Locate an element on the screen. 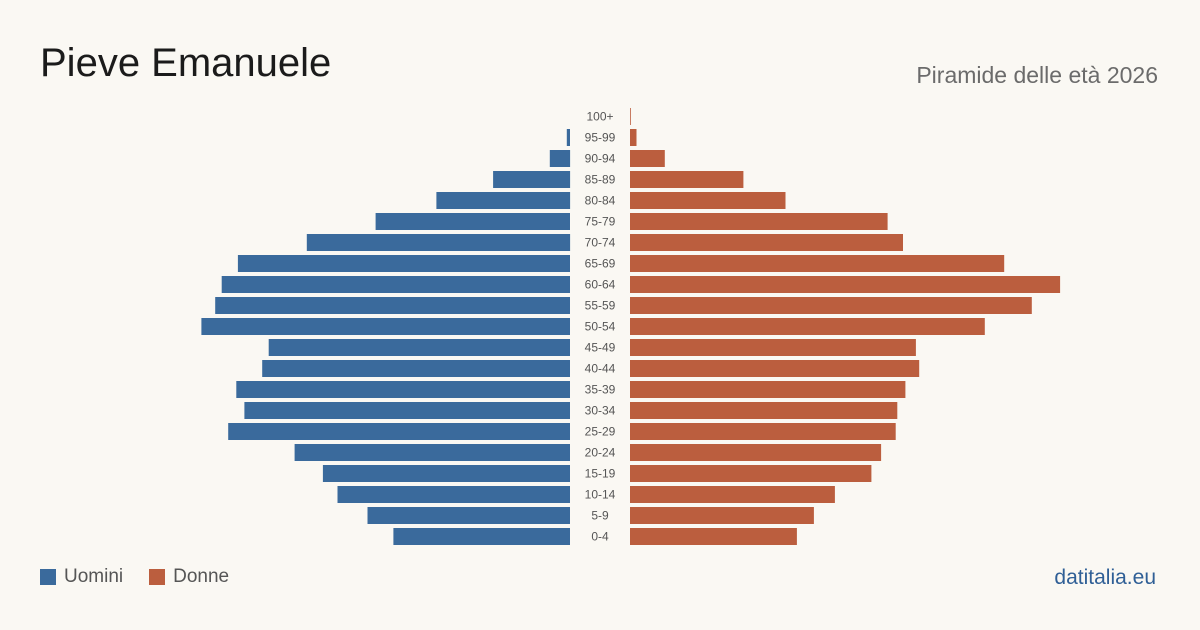 This screenshot has height=630, width=1200. age-group-label: 30-34 is located at coordinates (600, 411).